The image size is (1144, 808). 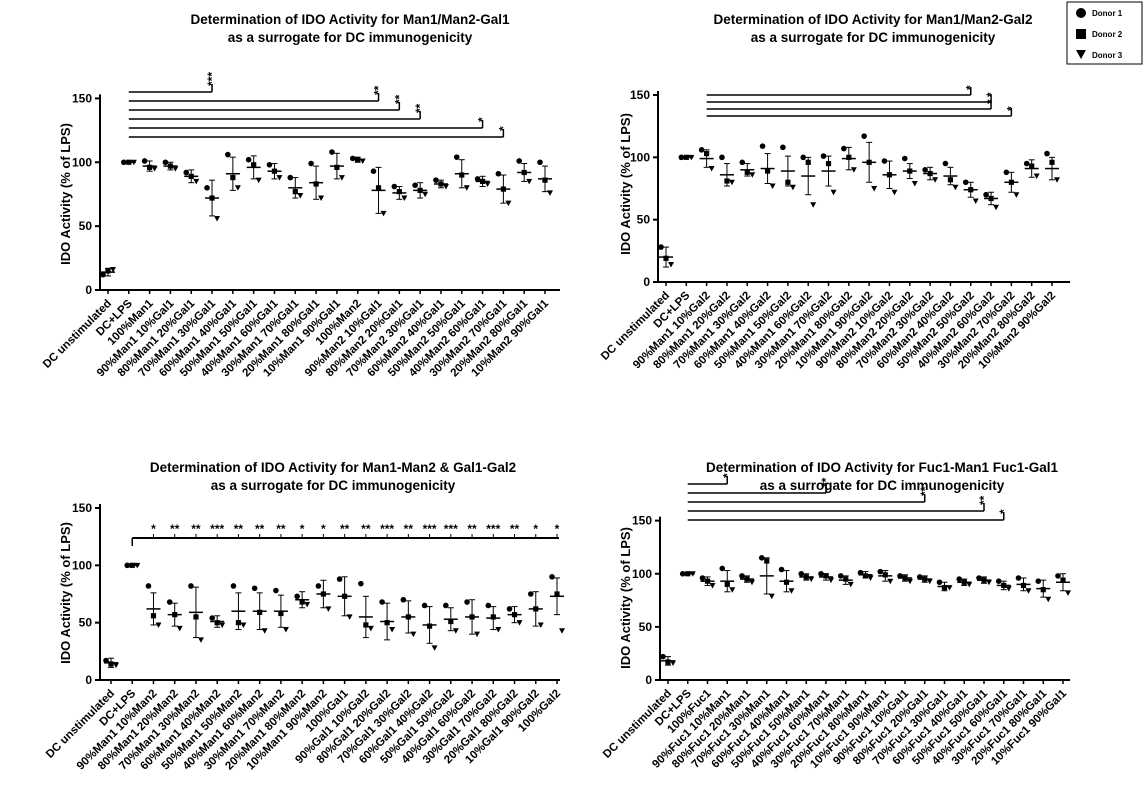 I want to click on panel-1-subtitle: as a surrogate for DC immunogenicity, so click(x=350, y=37).